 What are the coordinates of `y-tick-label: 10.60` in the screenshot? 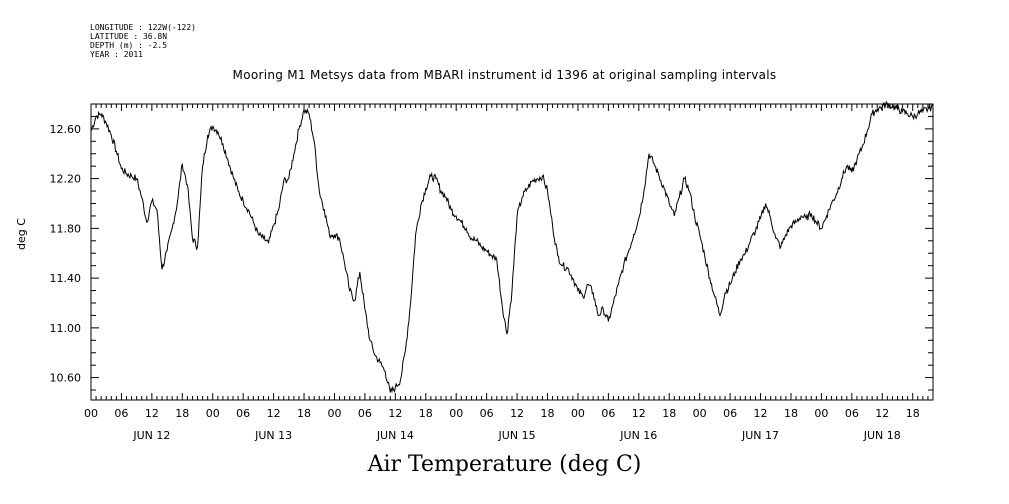 It's located at (66, 378).